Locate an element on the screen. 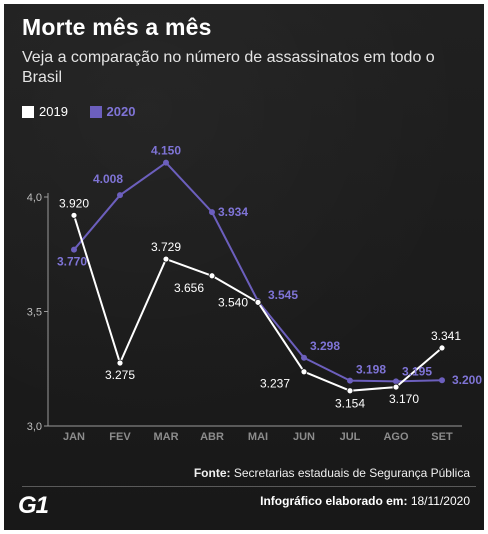 The image size is (488, 534). legend-item-2020: 2020 is located at coordinates (112, 111).